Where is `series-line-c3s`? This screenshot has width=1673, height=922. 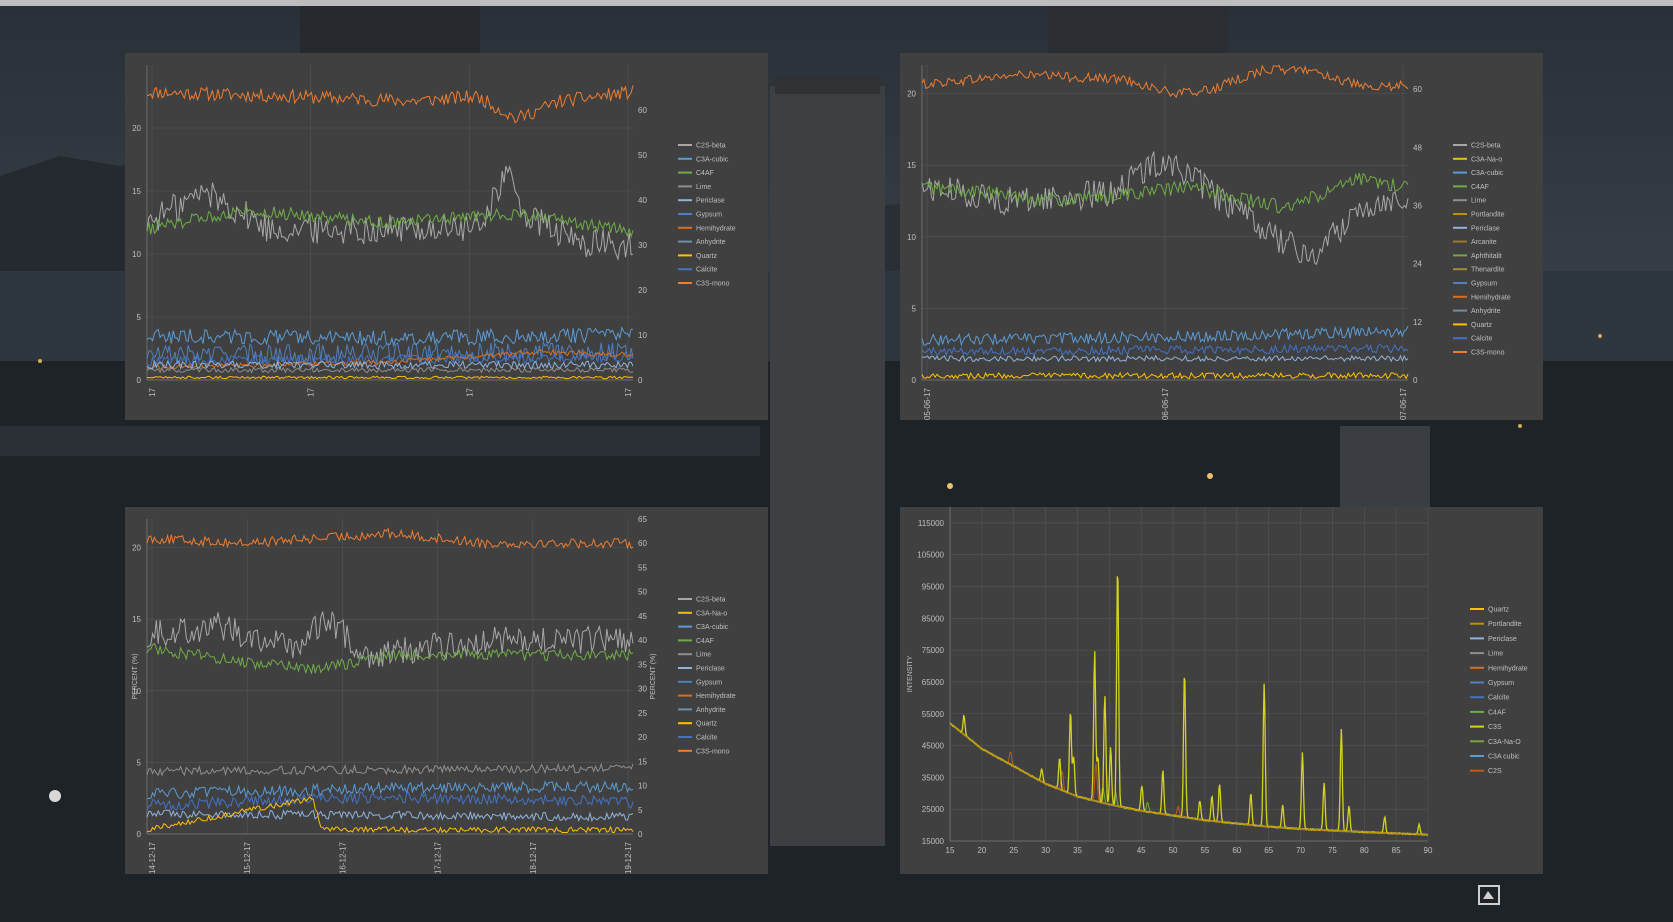 series-line-c3s is located at coordinates (1189, 706).